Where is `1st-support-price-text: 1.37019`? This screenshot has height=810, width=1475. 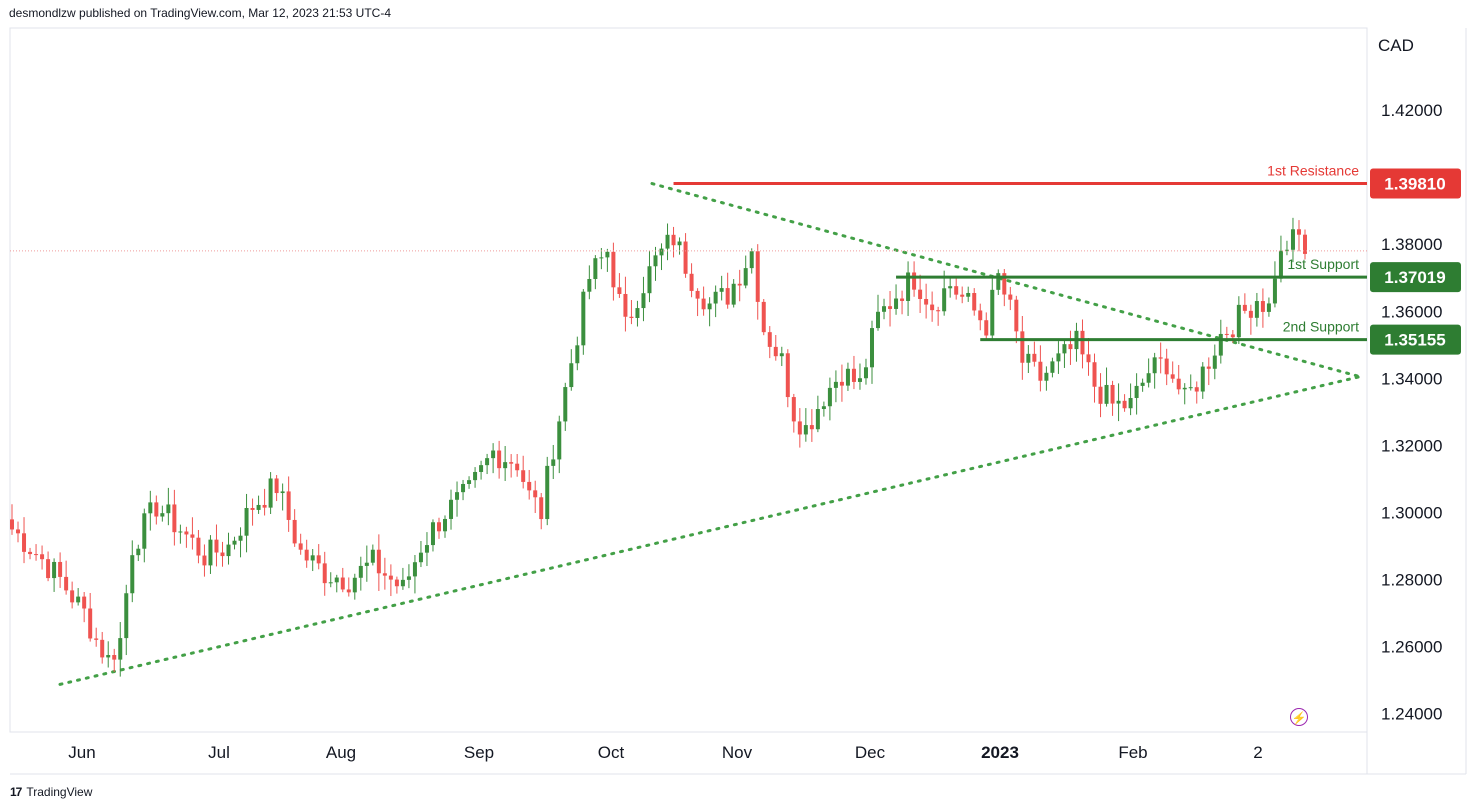
1st-support-price-text: 1.37019 is located at coordinates (1414, 277).